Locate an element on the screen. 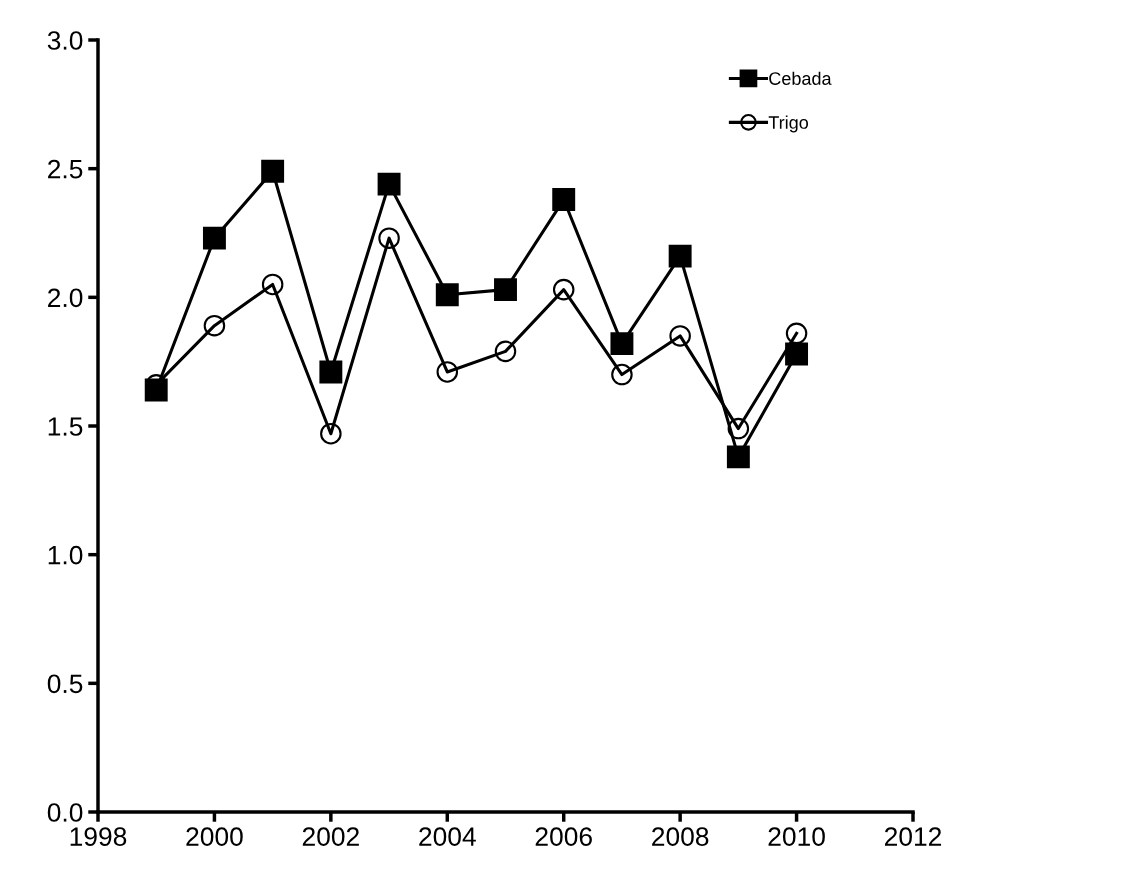  legend-label: Trigo is located at coordinates (788, 124).